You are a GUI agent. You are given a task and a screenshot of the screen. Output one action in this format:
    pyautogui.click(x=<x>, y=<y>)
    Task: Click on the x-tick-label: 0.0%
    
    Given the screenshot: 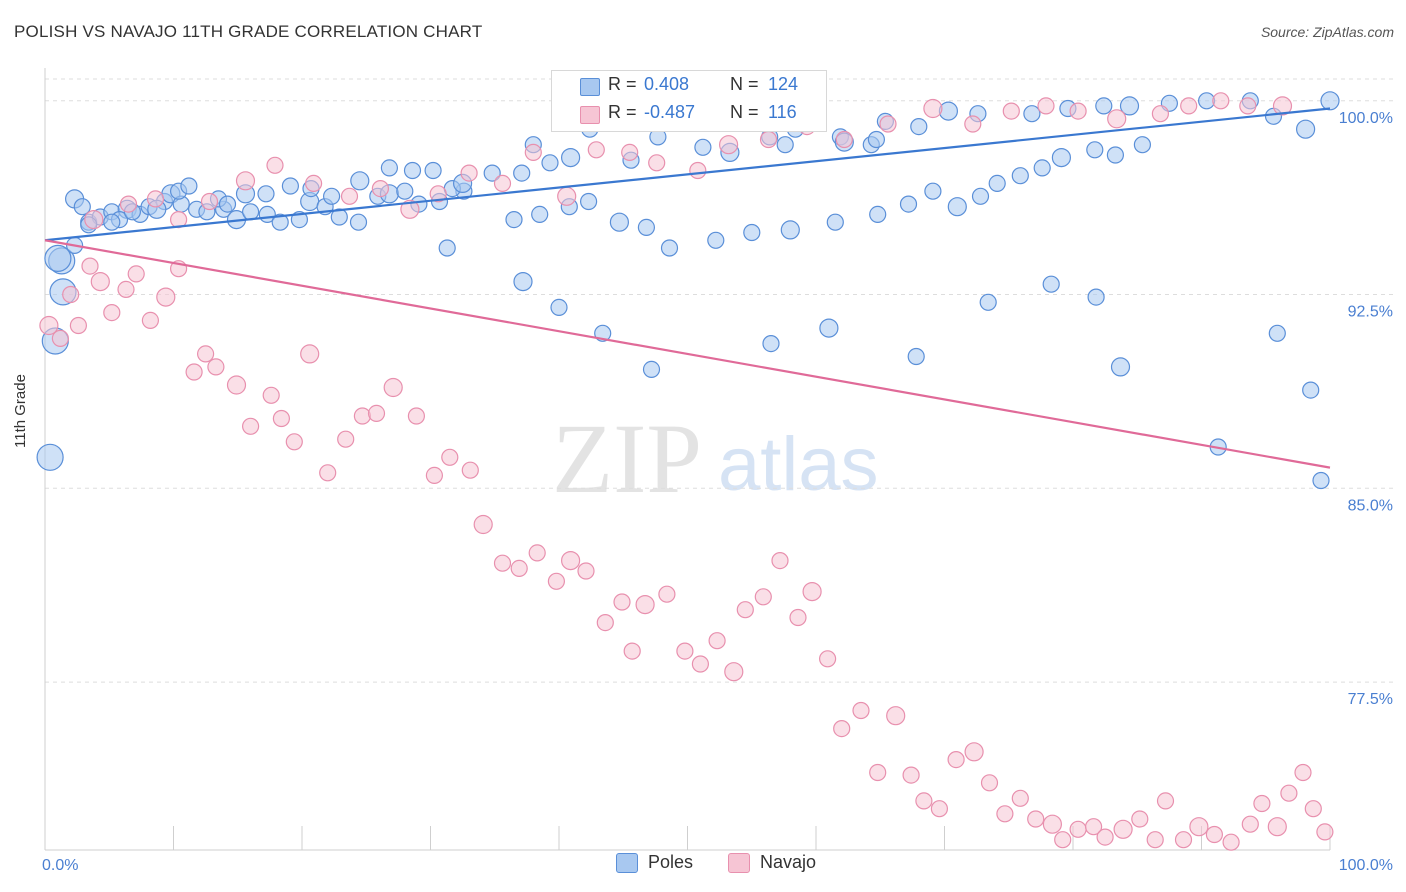 What is the action you would take?
    pyautogui.click(x=60, y=865)
    